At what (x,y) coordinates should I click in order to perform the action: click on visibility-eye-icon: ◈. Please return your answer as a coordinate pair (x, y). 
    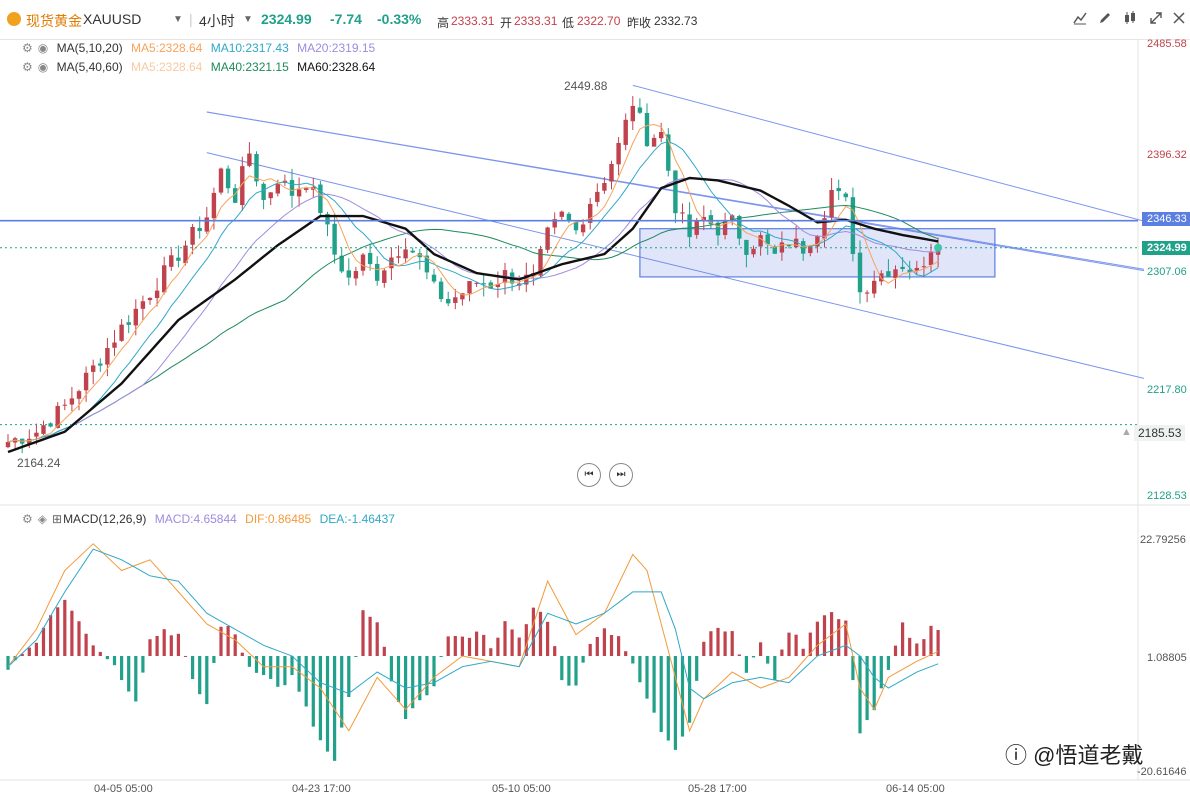
    Looking at the image, I should click on (42, 519).